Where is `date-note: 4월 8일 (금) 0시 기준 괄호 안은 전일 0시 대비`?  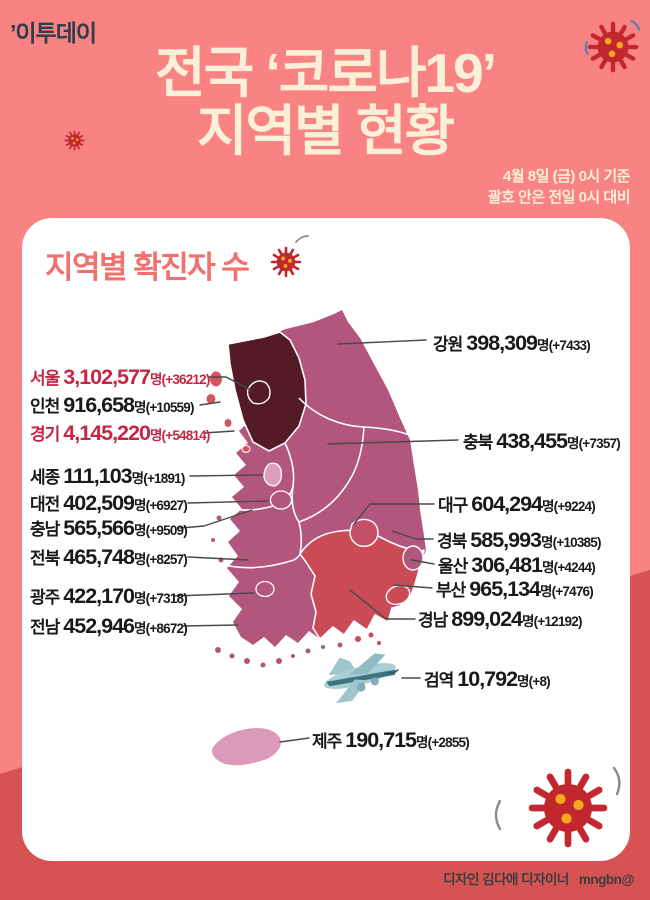 date-note: 4월 8일 (금) 0시 기준 괄호 안은 전일 0시 대비 is located at coordinates (559, 187).